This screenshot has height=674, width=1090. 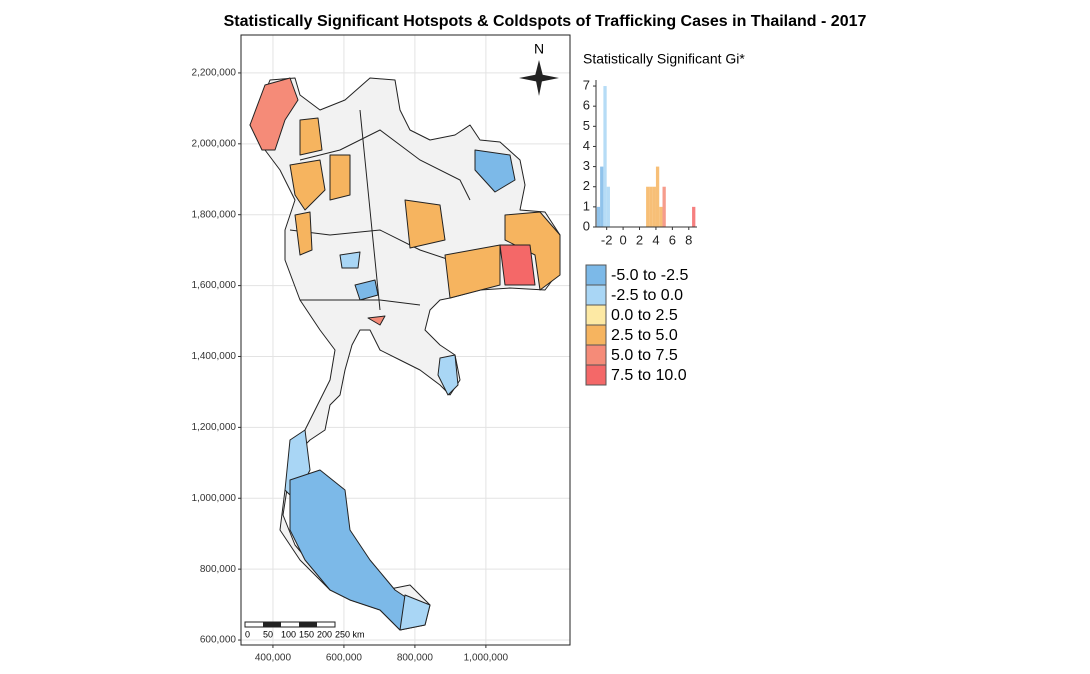 What do you see at coordinates (586, 105) in the screenshot?
I see `y-tick-label: 6` at bounding box center [586, 105].